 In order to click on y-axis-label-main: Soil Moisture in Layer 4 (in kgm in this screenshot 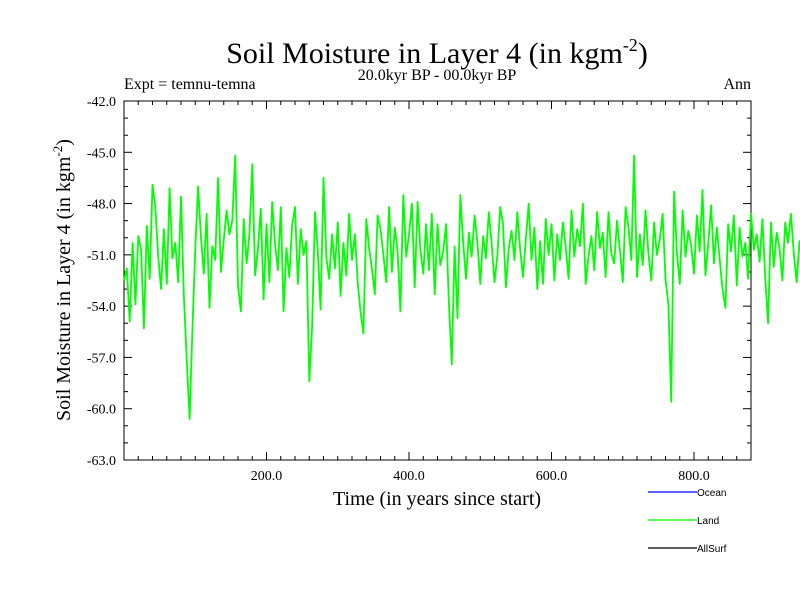, I will do `click(64, 288)`.